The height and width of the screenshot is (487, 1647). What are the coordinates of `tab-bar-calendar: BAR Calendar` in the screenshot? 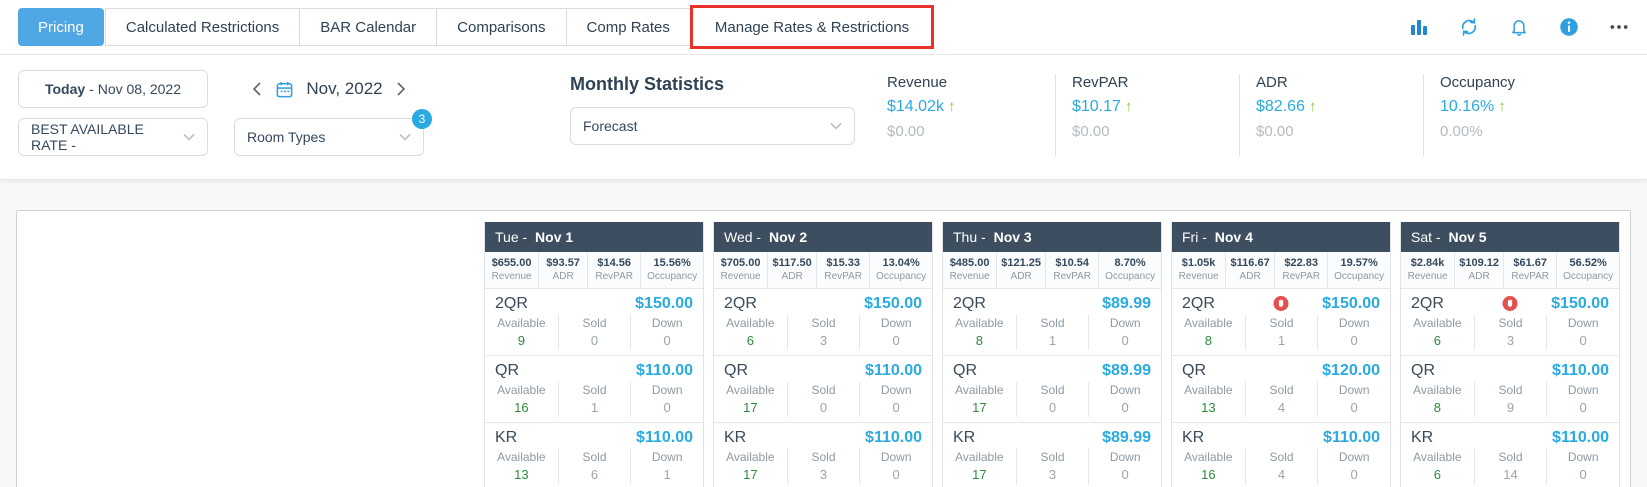 It's located at (368, 27).